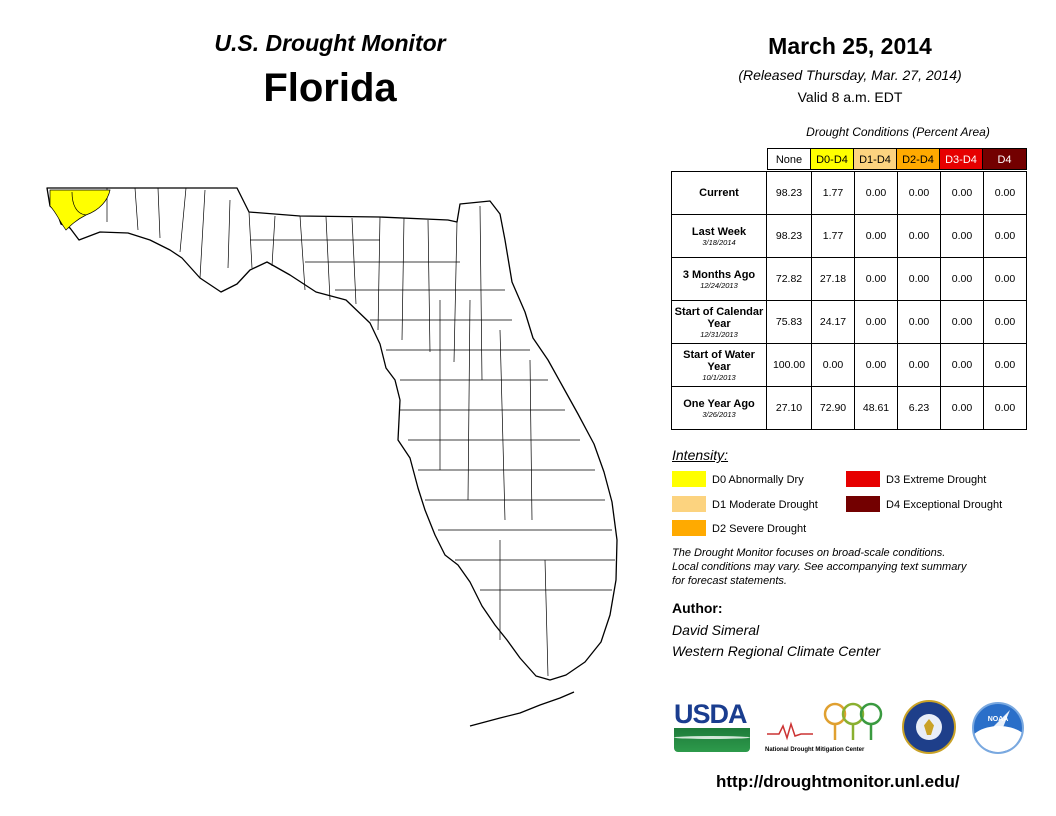  What do you see at coordinates (838, 781) in the screenshot?
I see `website-link: http://droughtmonitor.unl.edu/` at bounding box center [838, 781].